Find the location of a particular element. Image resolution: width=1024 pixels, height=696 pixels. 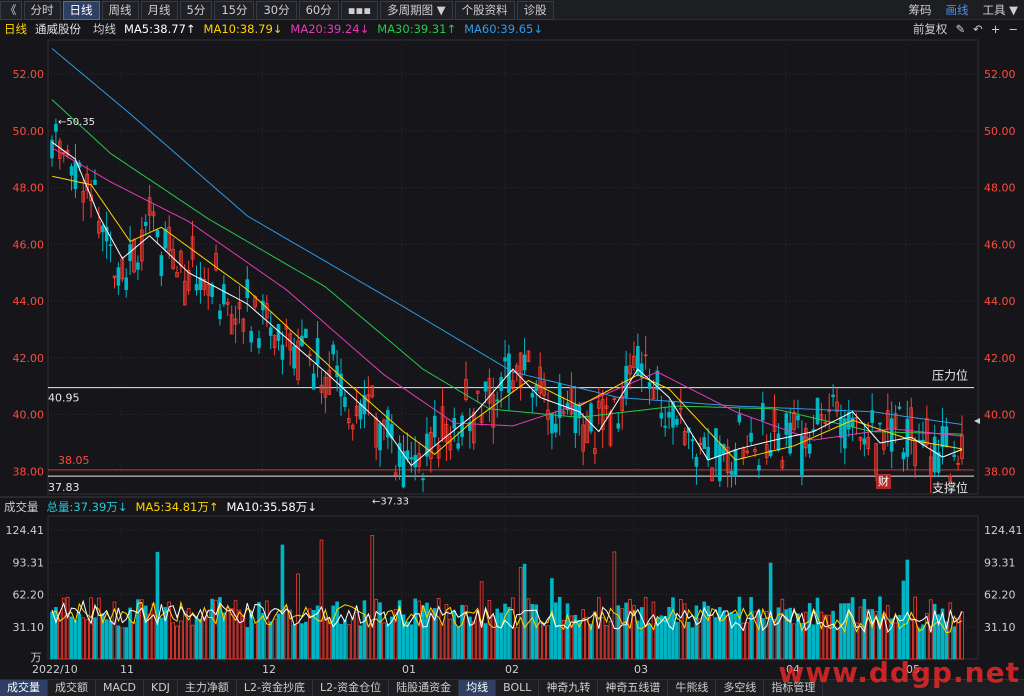

period-tab-1: 日线 is located at coordinates (81, 10).